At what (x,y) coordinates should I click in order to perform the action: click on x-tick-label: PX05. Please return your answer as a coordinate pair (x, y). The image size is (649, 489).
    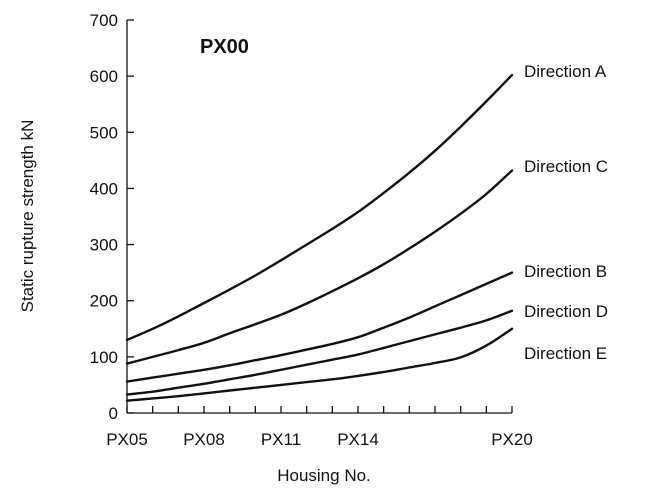
    Looking at the image, I should click on (127, 439).